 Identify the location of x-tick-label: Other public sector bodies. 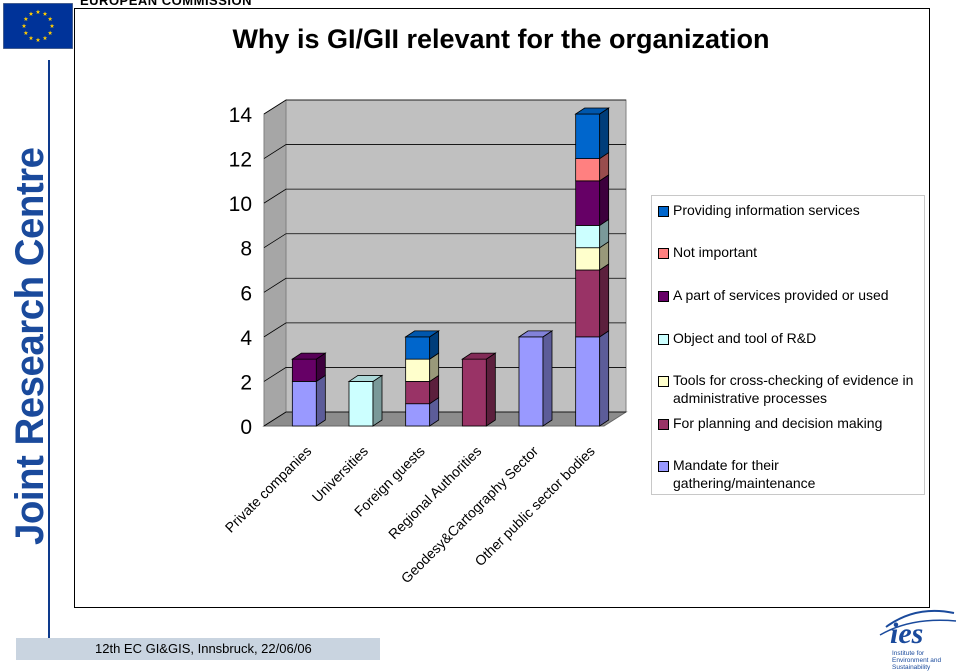
(534, 506).